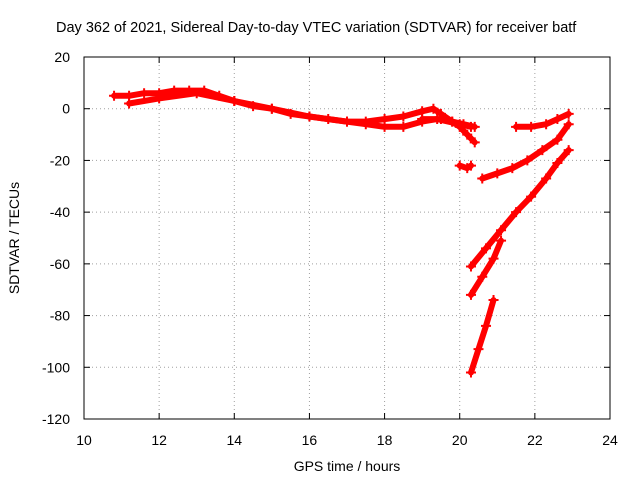 The width and height of the screenshot is (640, 480). What do you see at coordinates (347, 466) in the screenshot?
I see `x-axis-label: GPS time / hours` at bounding box center [347, 466].